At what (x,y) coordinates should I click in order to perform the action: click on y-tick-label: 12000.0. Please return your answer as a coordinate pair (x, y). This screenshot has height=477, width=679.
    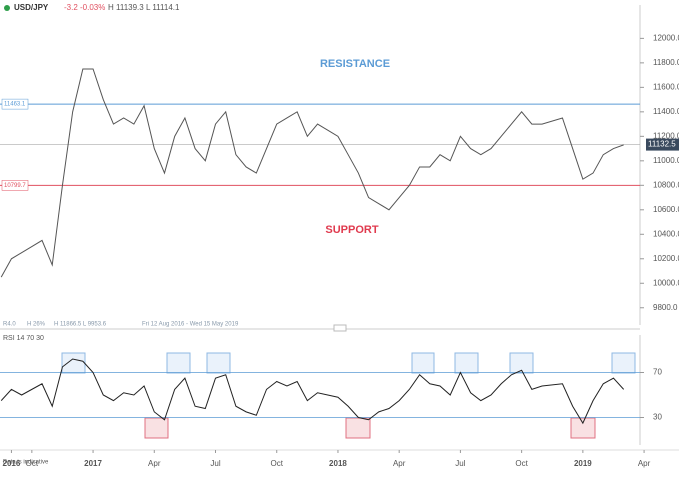
    Looking at the image, I should click on (666, 37).